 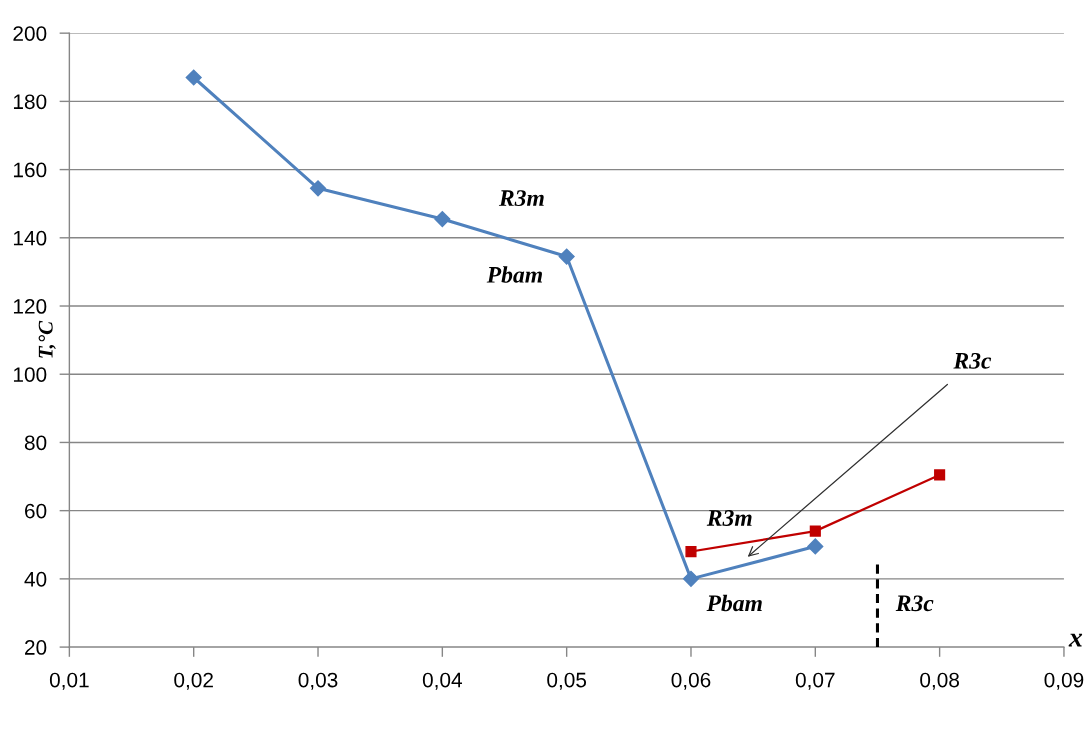 I want to click on x-tick-label: 0,01, so click(x=69, y=681).